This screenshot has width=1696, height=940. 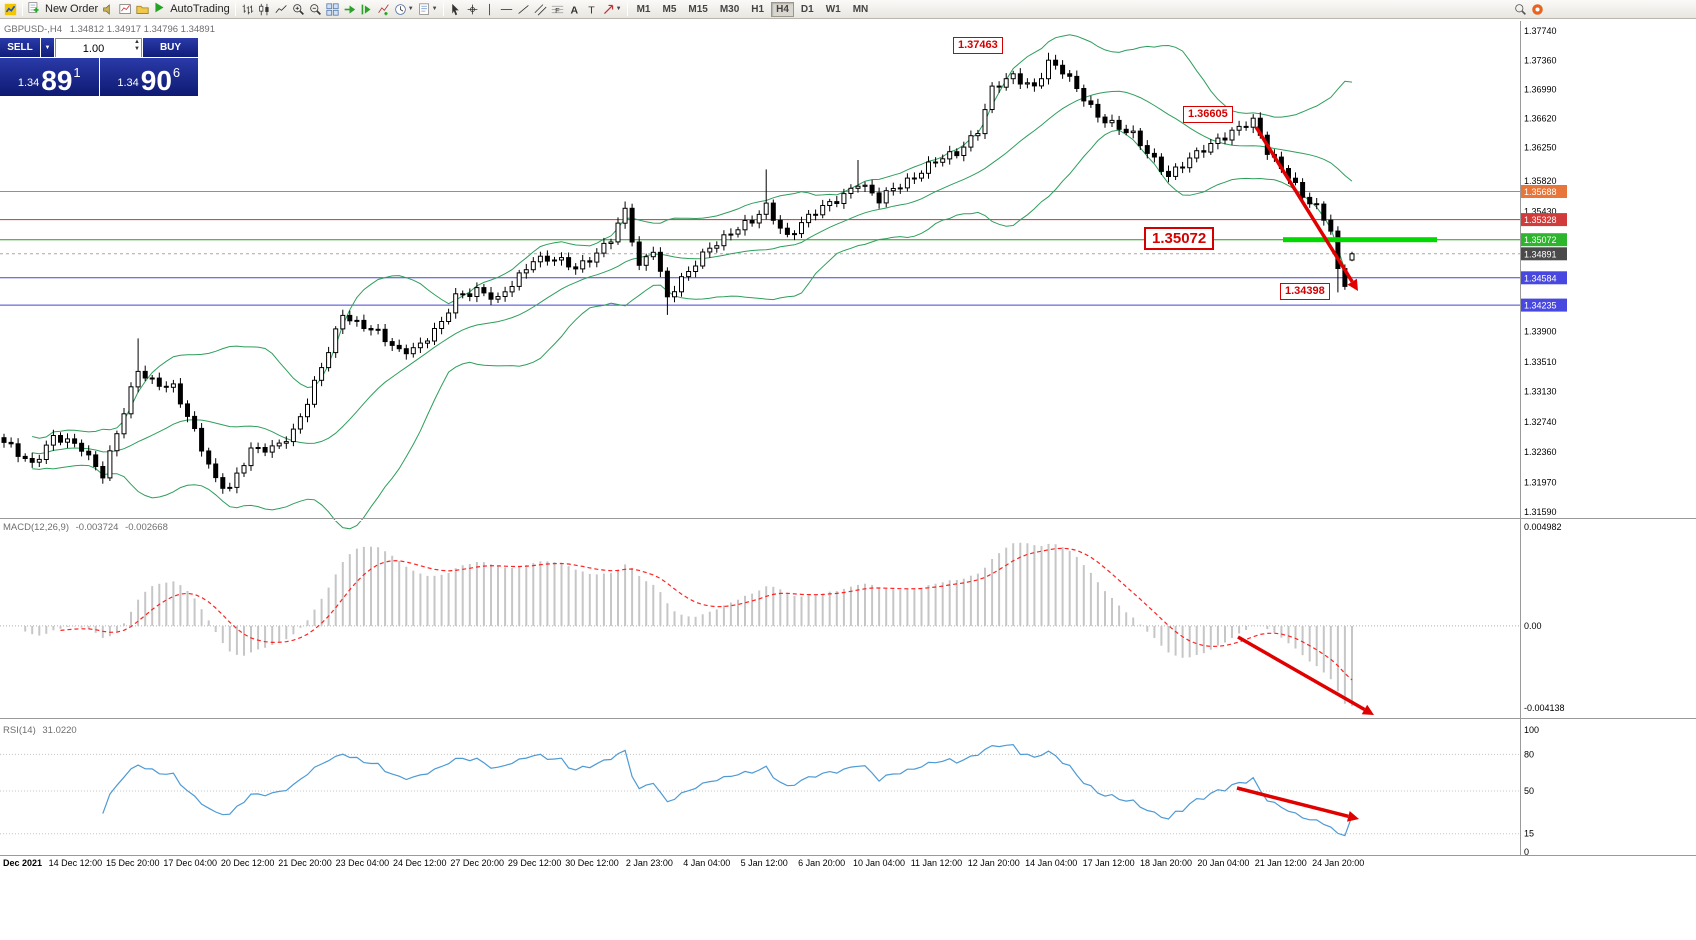 What do you see at coordinates (506, 9) in the screenshot?
I see `horizontal-line-icon` at bounding box center [506, 9].